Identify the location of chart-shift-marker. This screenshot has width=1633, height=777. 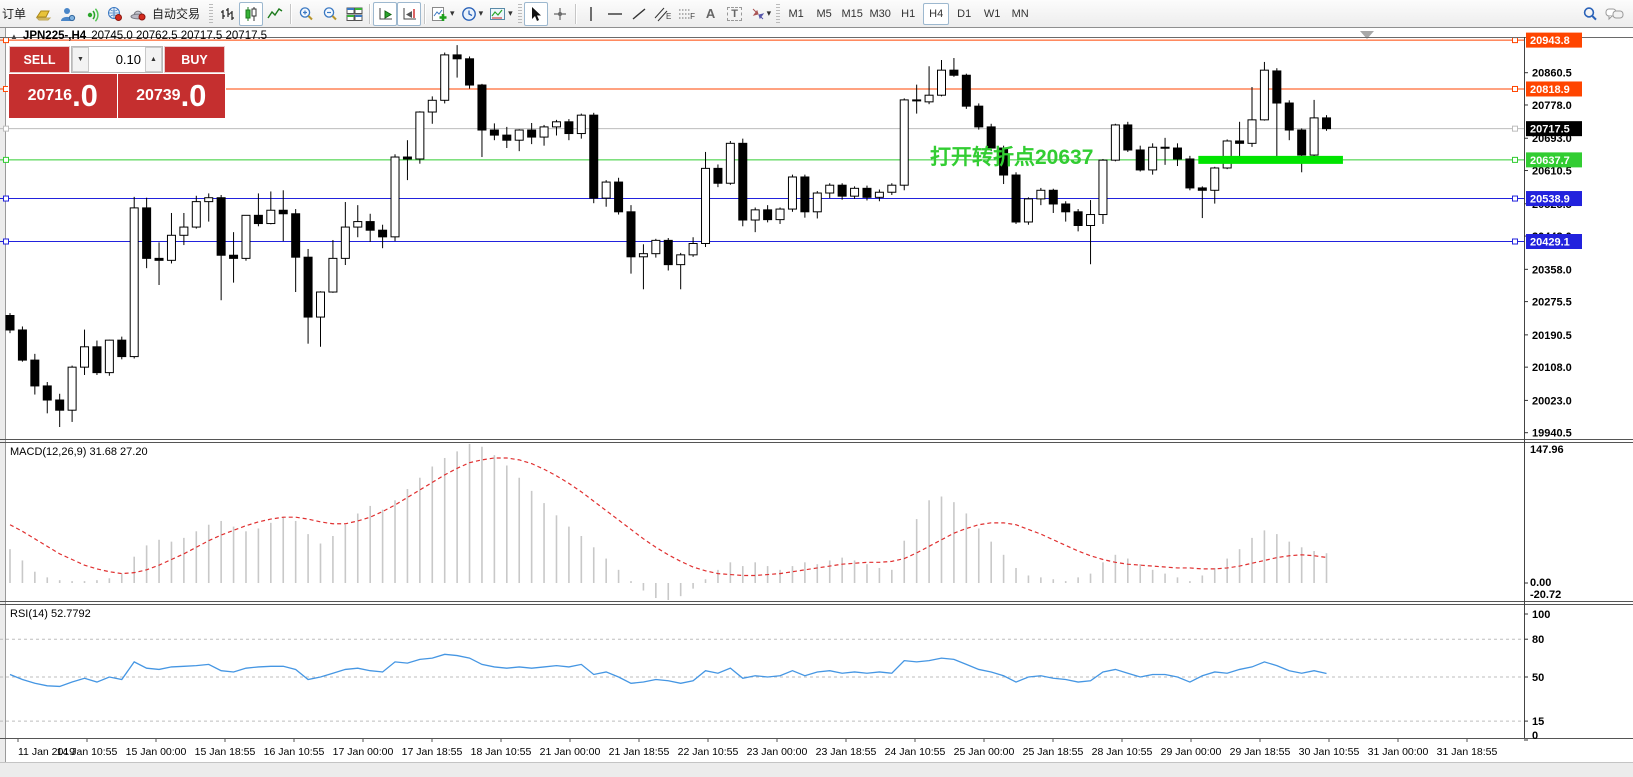
(1367, 35).